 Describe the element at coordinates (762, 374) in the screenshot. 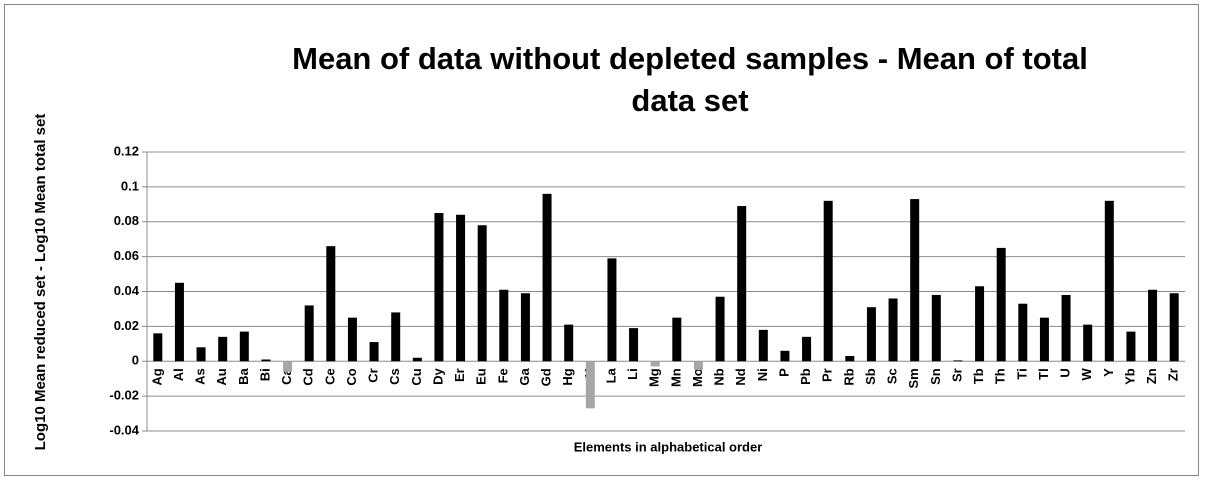

I see `x-tick-label: Ni` at that location.